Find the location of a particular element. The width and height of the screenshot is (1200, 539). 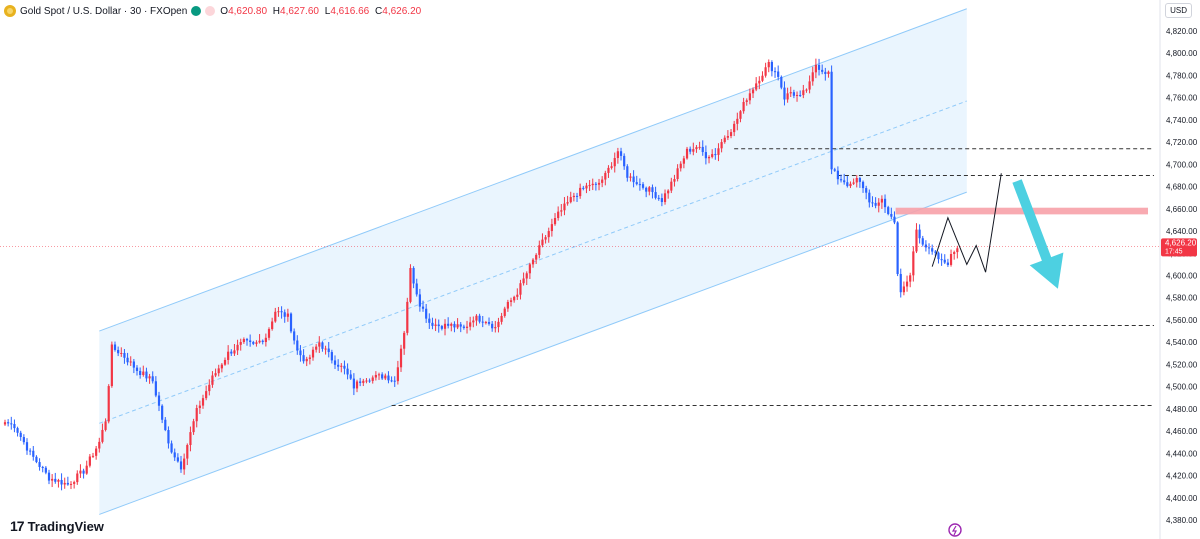

tradingview-logo: 17 TradingView is located at coordinates (57, 526).